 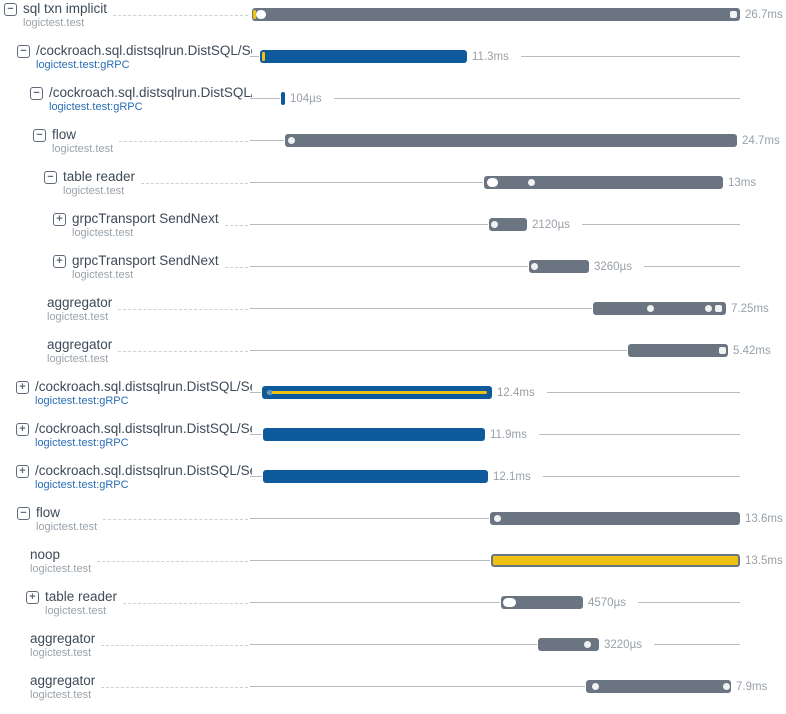 I want to click on duration-label: 104µs, so click(x=306, y=99).